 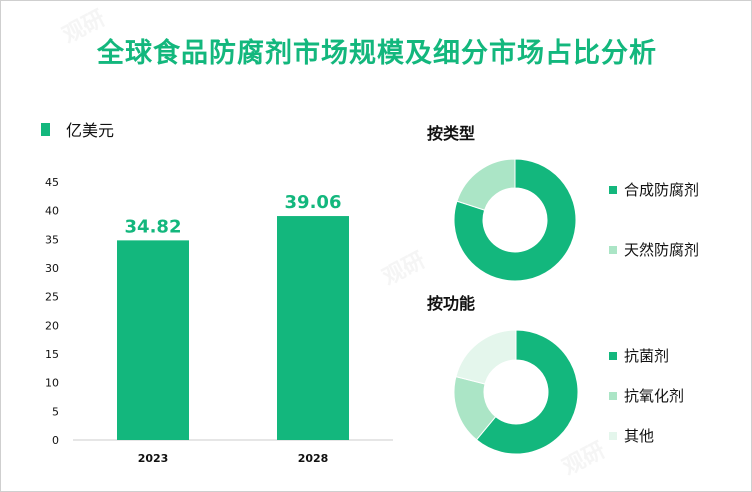 What do you see at coordinates (313, 202) in the screenshot?
I see `bar-value-label: 39.06` at bounding box center [313, 202].